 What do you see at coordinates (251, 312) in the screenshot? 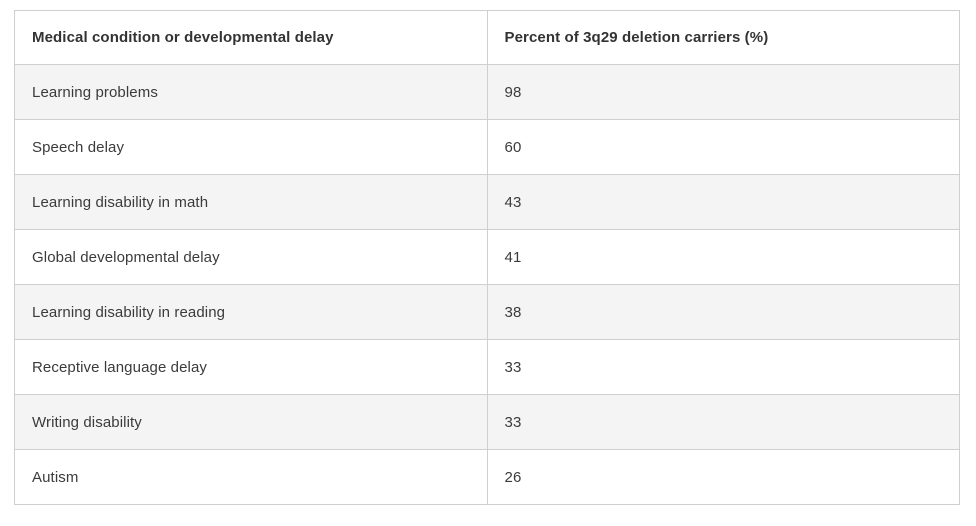
I see `cell-condition: Learning disability in reading` at bounding box center [251, 312].